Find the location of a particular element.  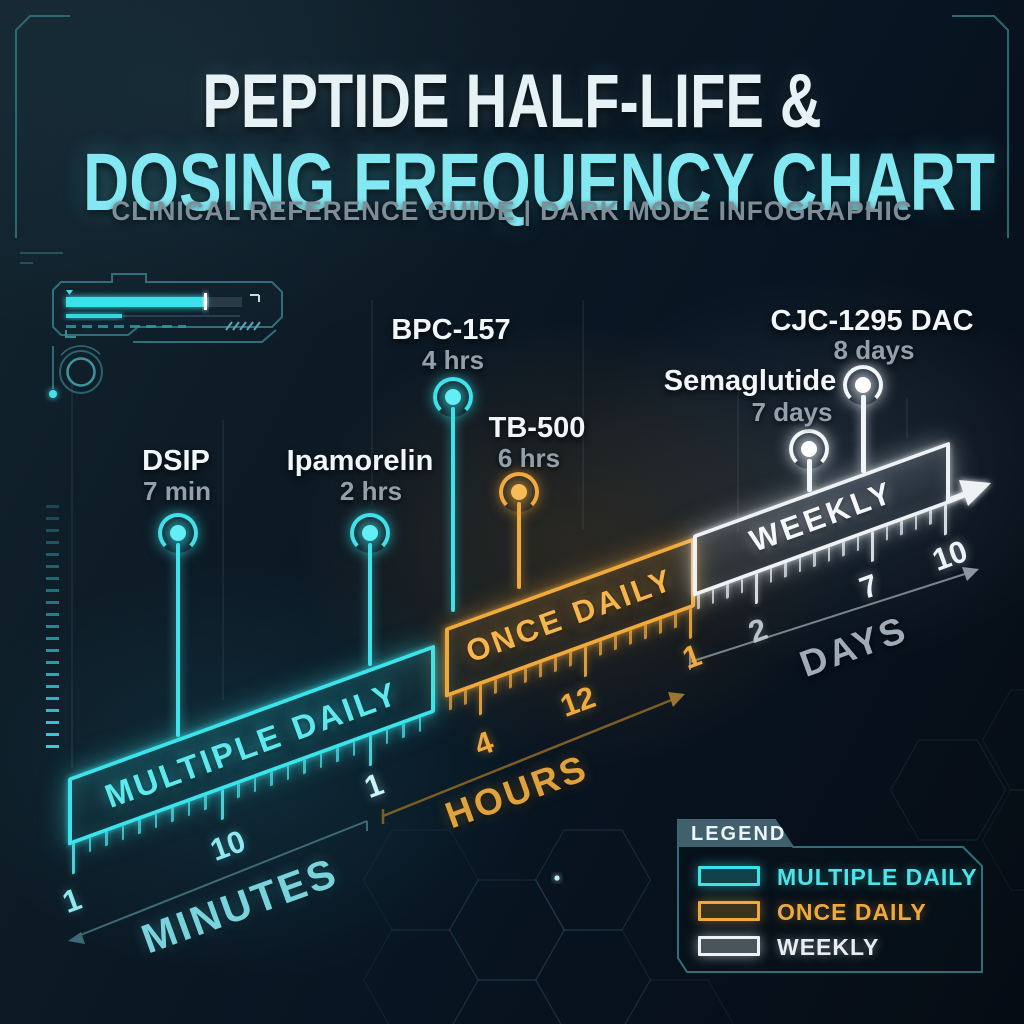

marker-dot-tb500 is located at coordinates (519, 492).